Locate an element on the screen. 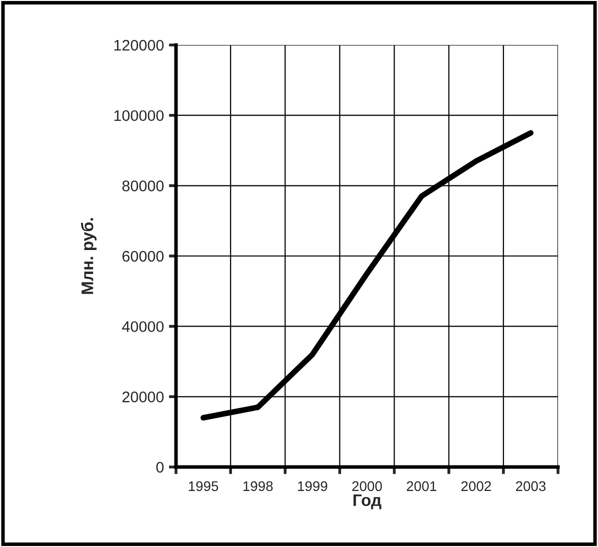 Image resolution: width=598 pixels, height=547 pixels. x-tick-label: 1998 is located at coordinates (258, 486).